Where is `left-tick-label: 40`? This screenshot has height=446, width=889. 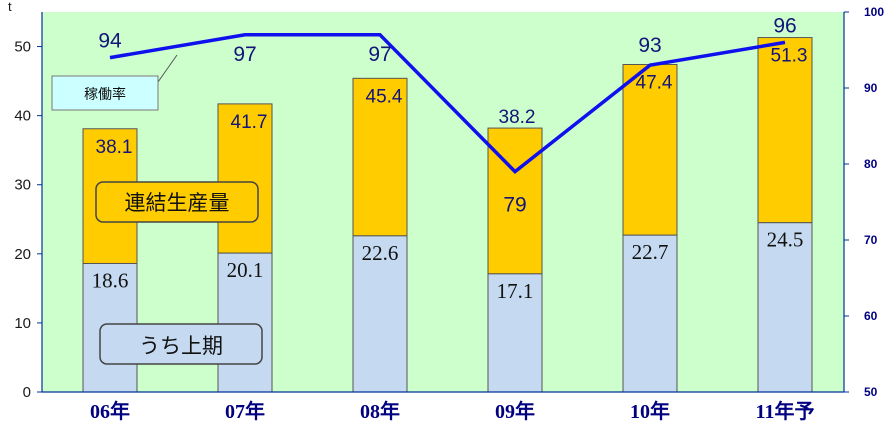
left-tick-label: 40 is located at coordinates (22, 116).